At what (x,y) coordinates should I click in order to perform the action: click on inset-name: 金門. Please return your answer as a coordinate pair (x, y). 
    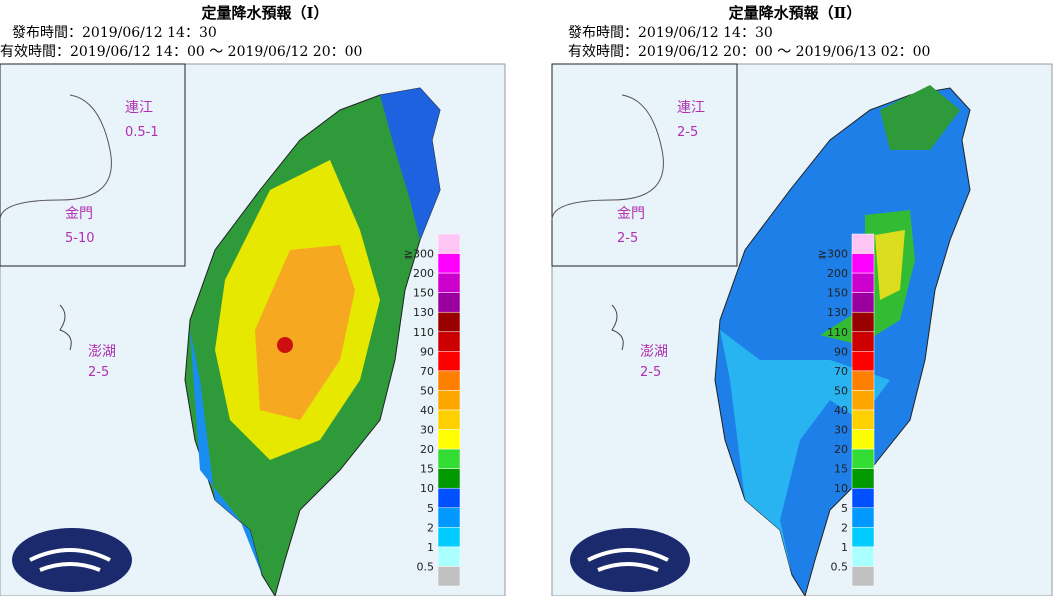
    Looking at the image, I should click on (79, 214).